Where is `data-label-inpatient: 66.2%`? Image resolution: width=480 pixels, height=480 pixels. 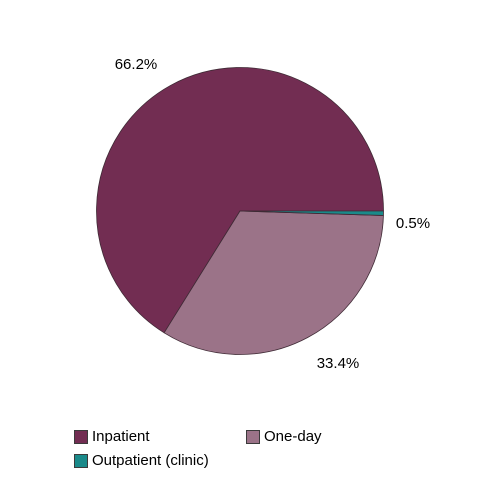 data-label-inpatient: 66.2% is located at coordinates (136, 64).